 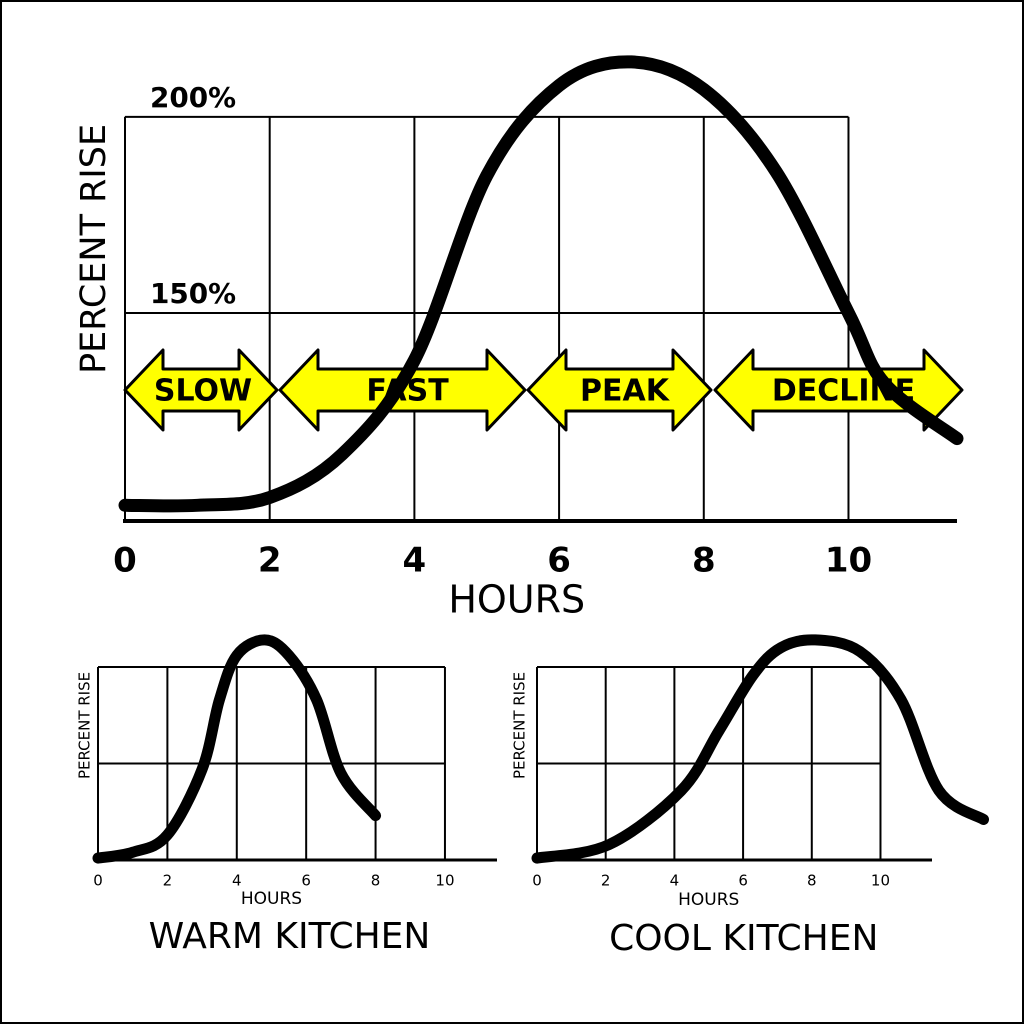 What do you see at coordinates (290, 936) in the screenshot?
I see `chart-title: WARM KITCHEN` at bounding box center [290, 936].